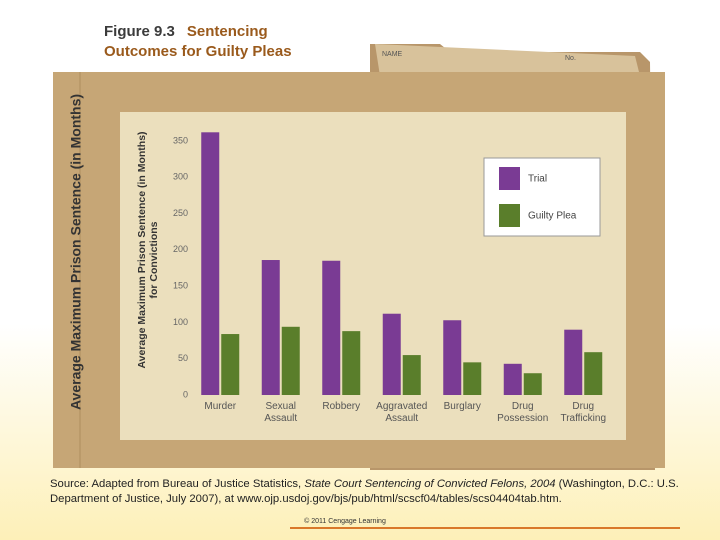 Image resolution: width=720 pixels, height=540 pixels. What do you see at coordinates (392, 54) in the screenshot?
I see `tab-name: NAME` at bounding box center [392, 54].